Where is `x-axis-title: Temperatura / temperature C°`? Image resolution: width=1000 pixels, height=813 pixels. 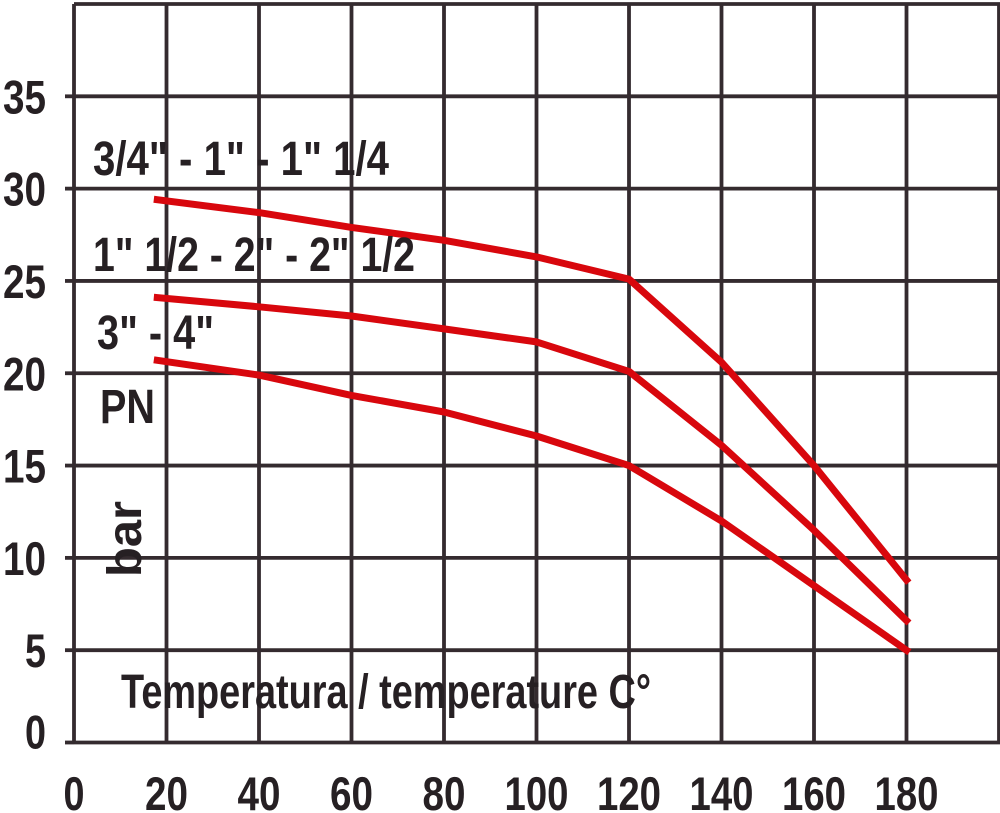
x-axis-title: Temperatura / temperature C° is located at coordinates (386, 692).